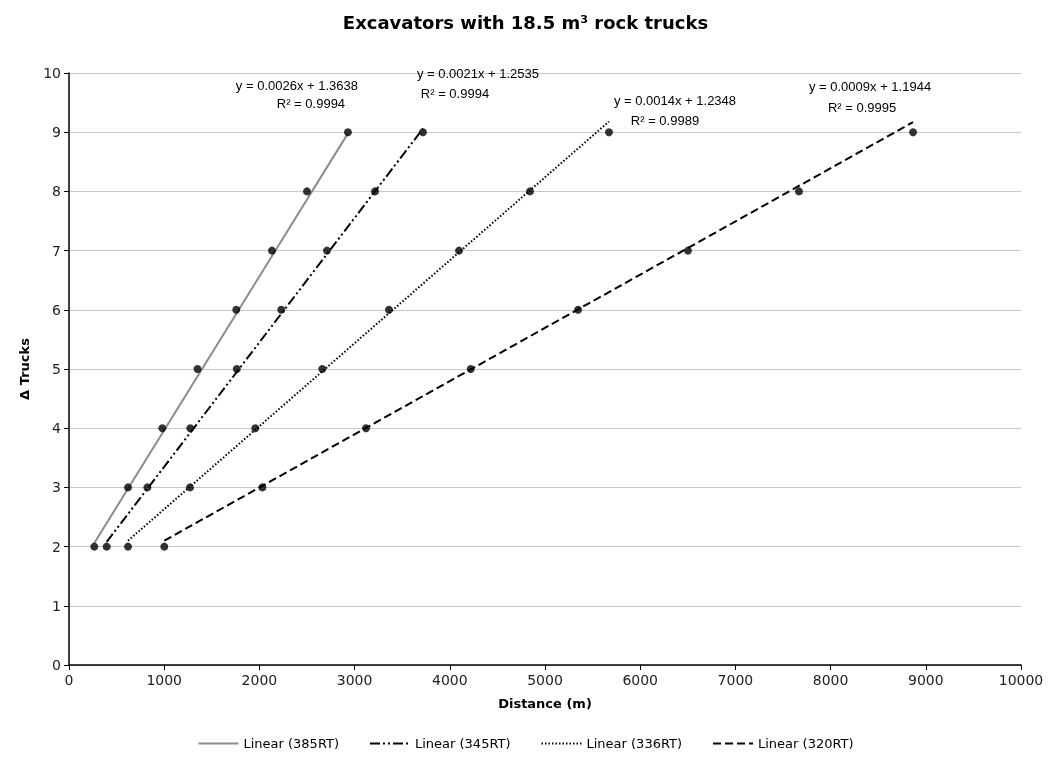 Image resolution: width=1051 pixels, height=770 pixels. Describe the element at coordinates (56, 546) in the screenshot. I see `y-tick-label: 2` at that location.